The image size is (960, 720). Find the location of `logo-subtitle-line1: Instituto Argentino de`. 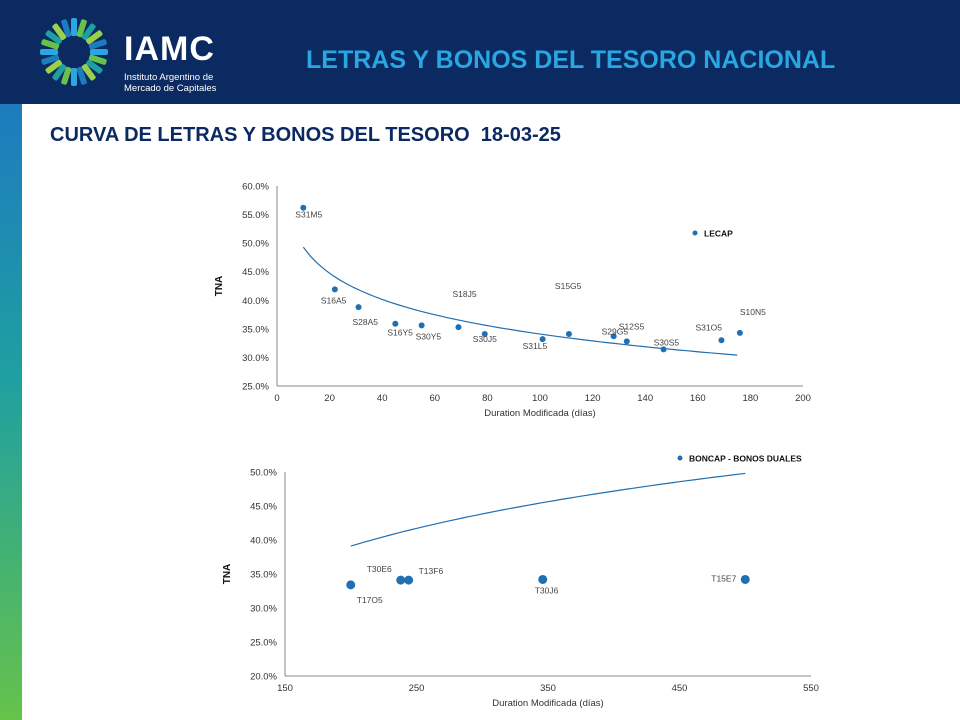

logo-subtitle-line1: Instituto Argentino de is located at coordinates (169, 77).